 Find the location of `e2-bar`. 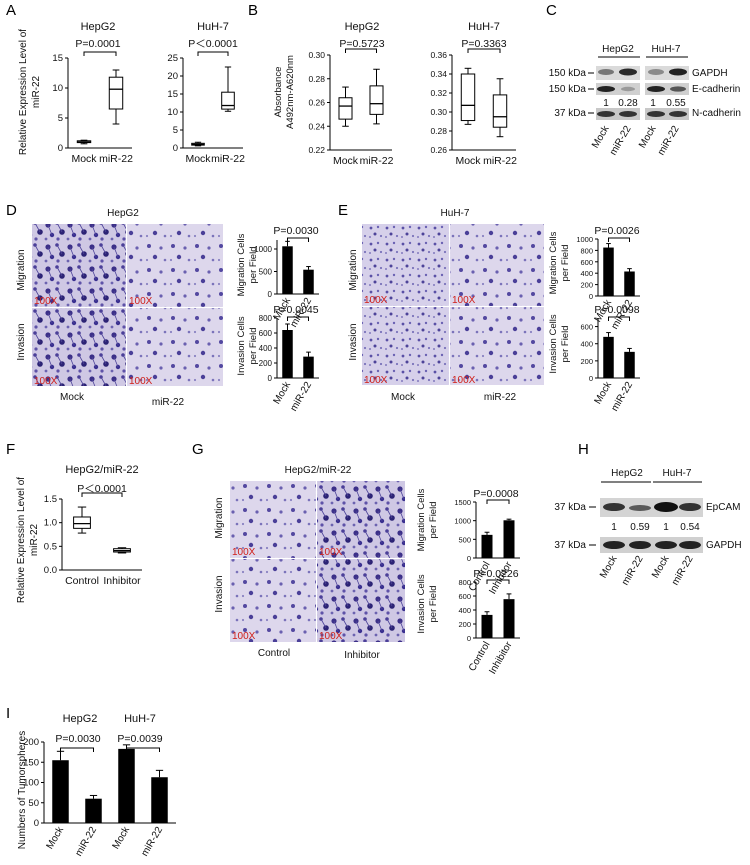

e2-bar is located at coordinates (608, 357).